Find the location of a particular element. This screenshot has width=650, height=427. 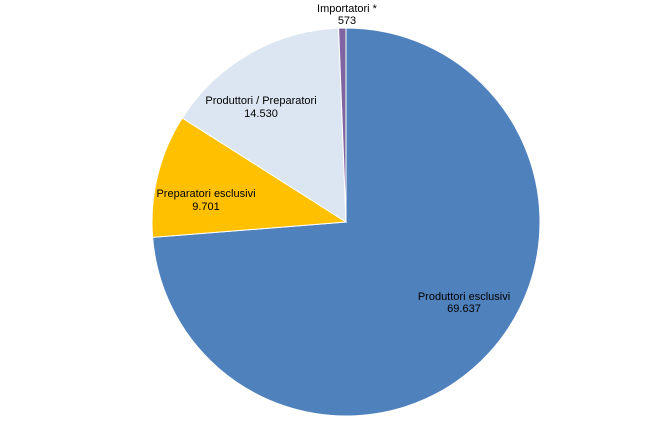

slice-value-produttori-preparatori: 14.530 is located at coordinates (261, 114).